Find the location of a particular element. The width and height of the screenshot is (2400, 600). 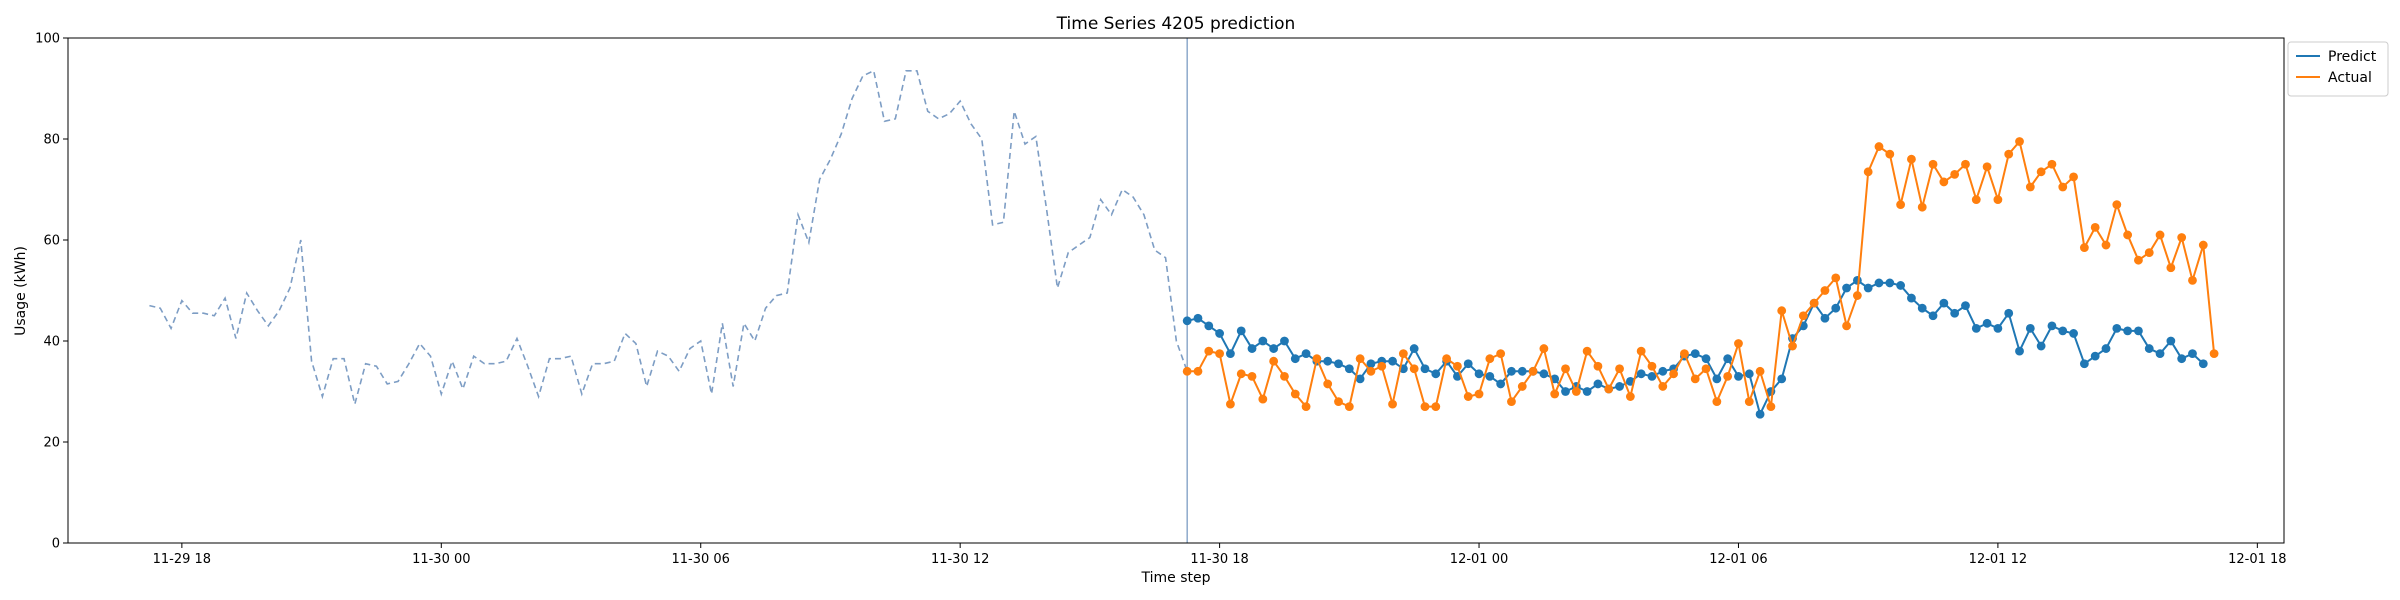

x-tick-label: 11-30 00 is located at coordinates (441, 559).